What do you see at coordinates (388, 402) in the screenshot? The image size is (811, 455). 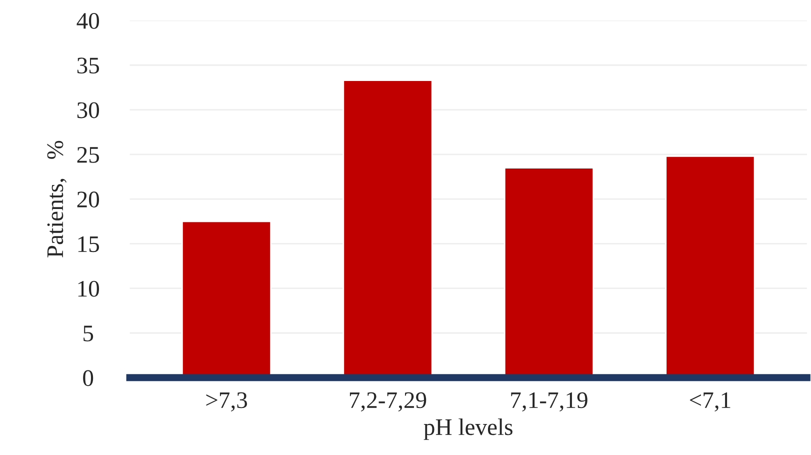 I see `x-tick-label: 7,2-7,29` at bounding box center [388, 402].